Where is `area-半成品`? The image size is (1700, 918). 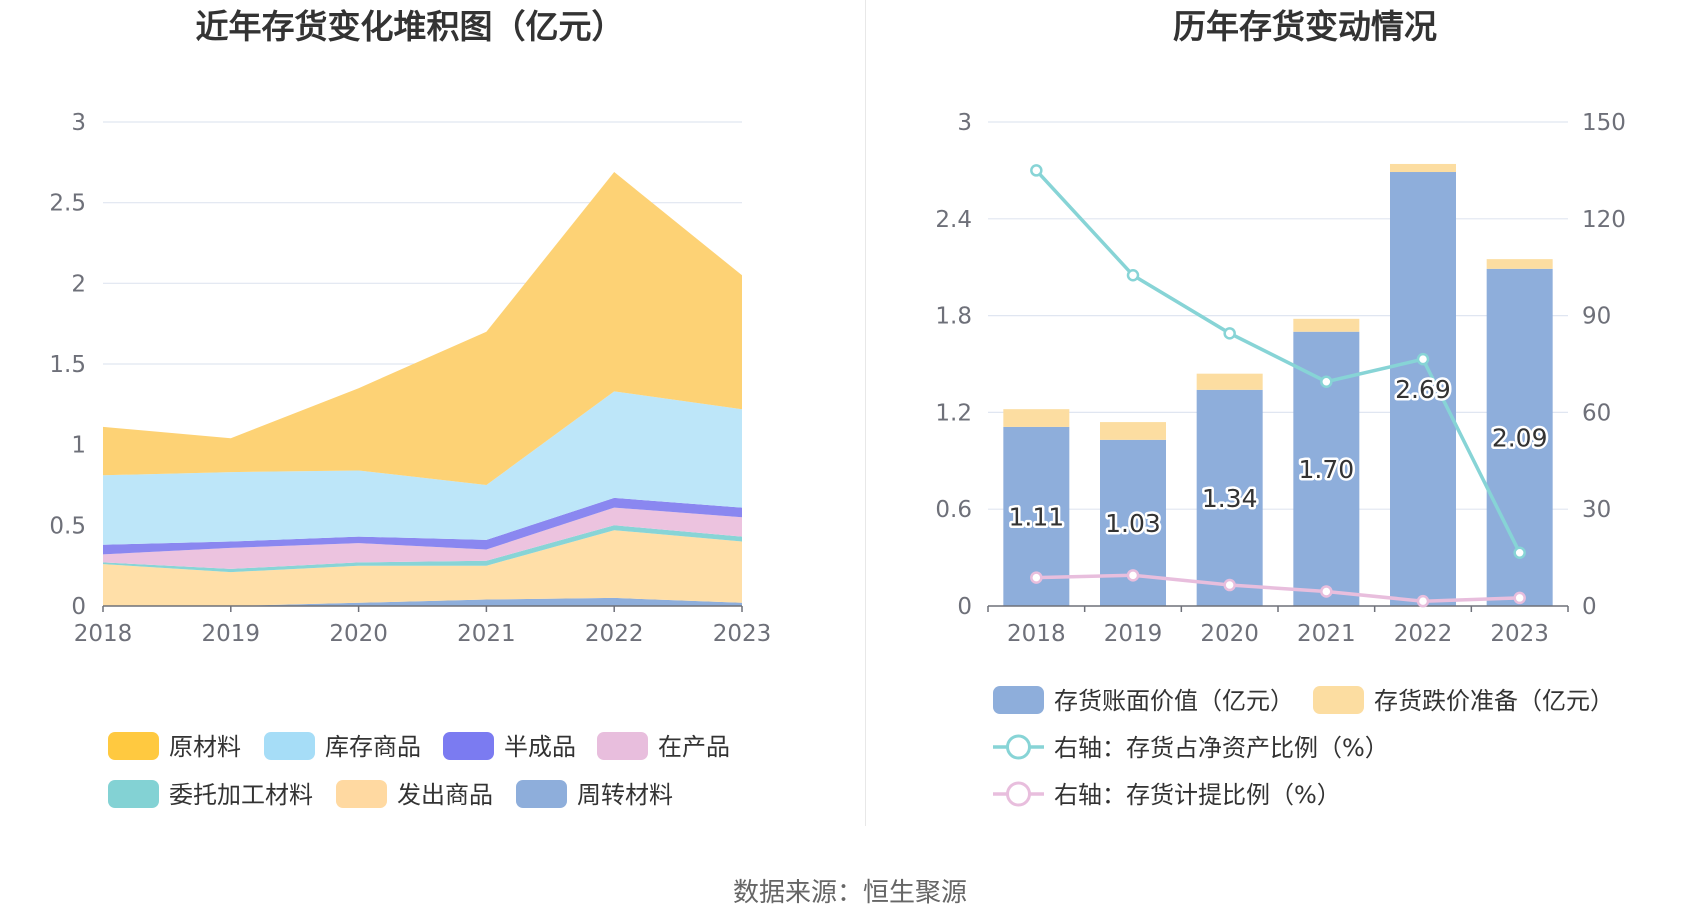
area-半成品 is located at coordinates (422, 526).